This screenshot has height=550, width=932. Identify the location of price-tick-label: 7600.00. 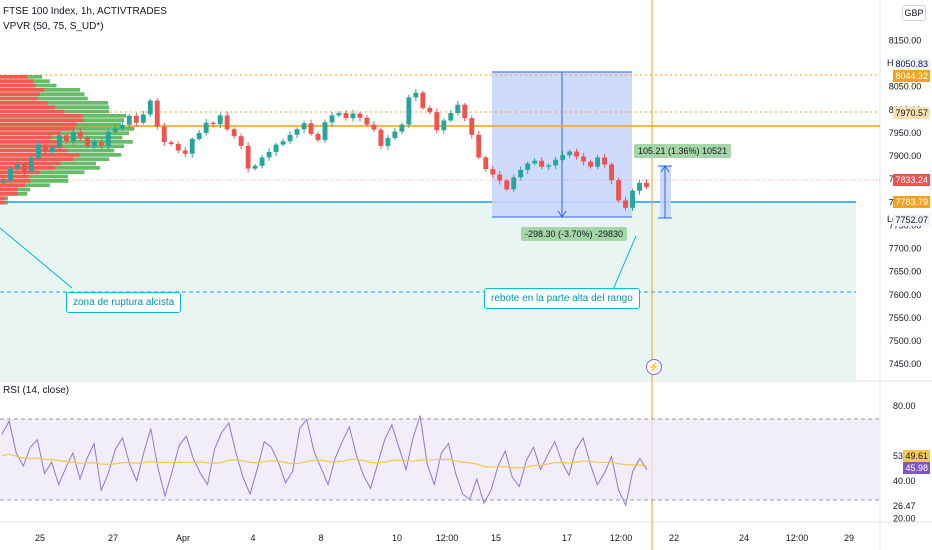
(905, 295).